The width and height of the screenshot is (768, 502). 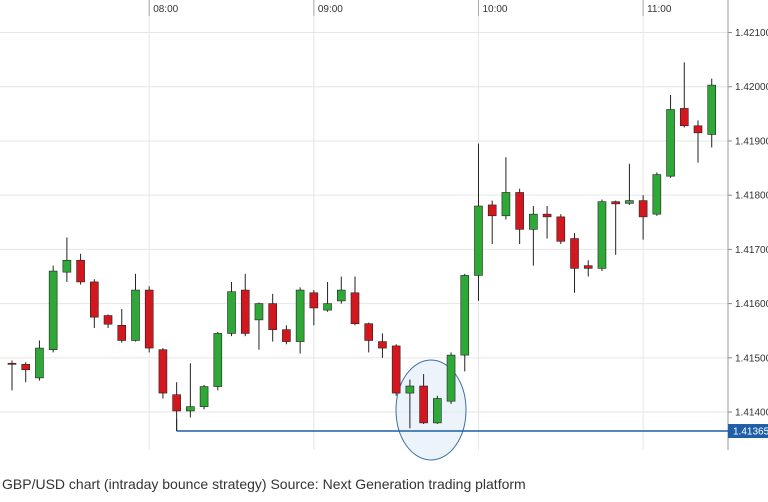 I want to click on x-tick-label: 09:00, so click(x=330, y=9).